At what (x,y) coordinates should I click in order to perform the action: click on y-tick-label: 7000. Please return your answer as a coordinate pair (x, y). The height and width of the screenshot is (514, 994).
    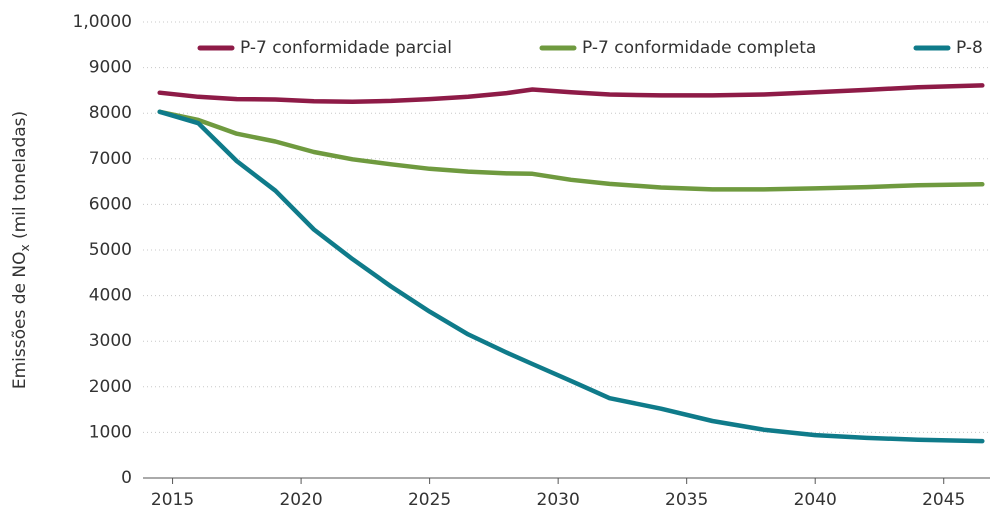
    Looking at the image, I should click on (110, 159).